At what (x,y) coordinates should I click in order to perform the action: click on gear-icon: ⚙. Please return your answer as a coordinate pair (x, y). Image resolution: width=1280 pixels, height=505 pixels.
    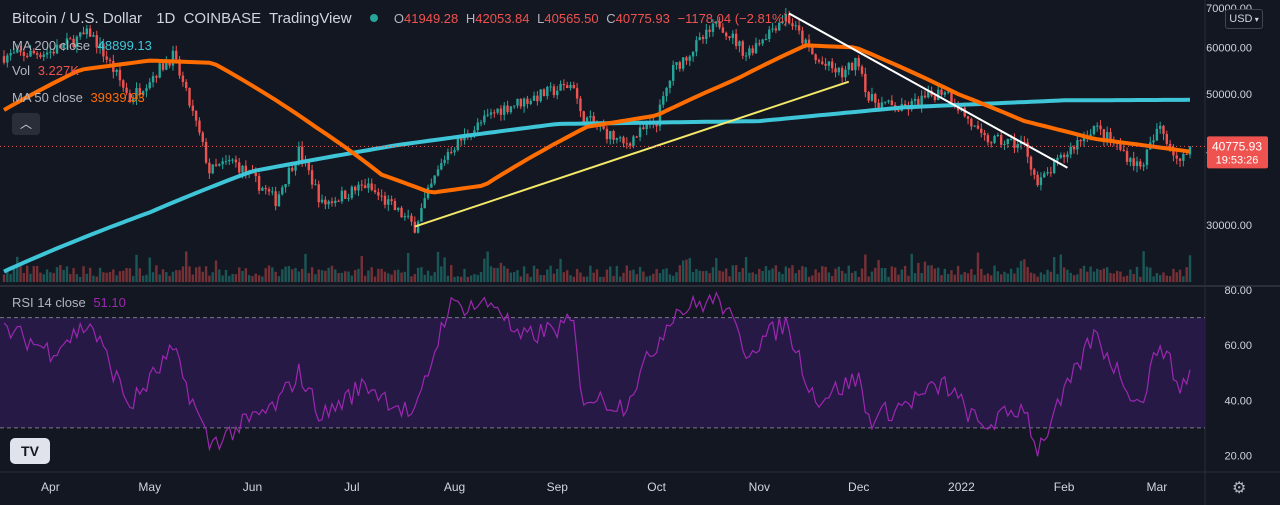
    Looking at the image, I should click on (1239, 488).